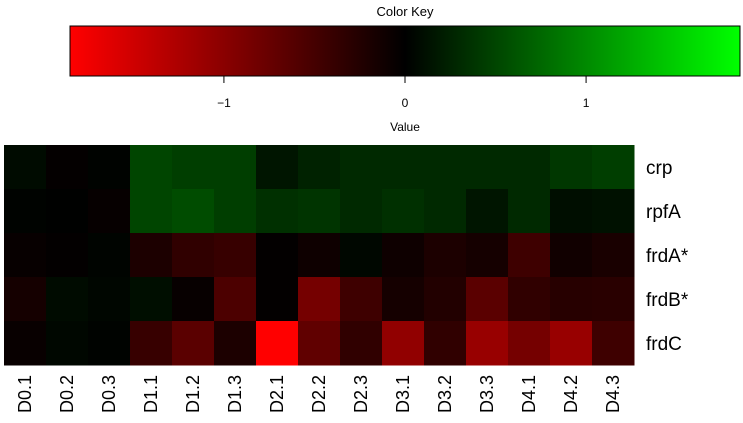 Image resolution: width=743 pixels, height=423 pixels. What do you see at coordinates (405, 11) in the screenshot?
I see `color-key-title: Color Key` at bounding box center [405, 11].